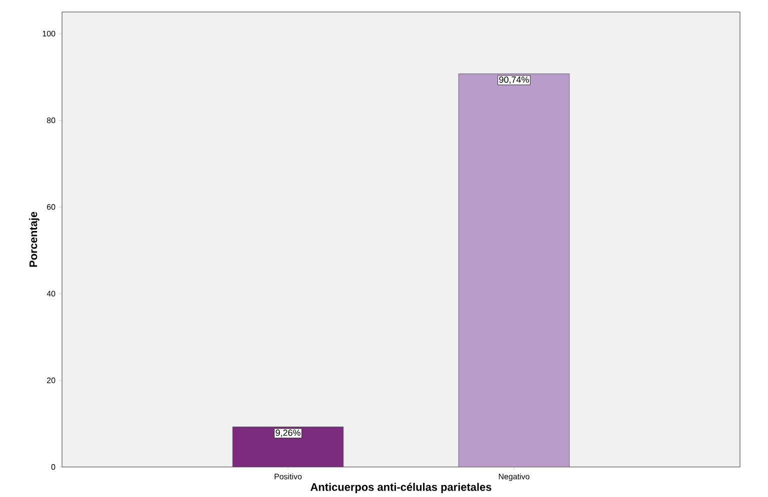  Describe the element at coordinates (34, 239) in the screenshot. I see `y-axis-title: Porcentaje` at that location.